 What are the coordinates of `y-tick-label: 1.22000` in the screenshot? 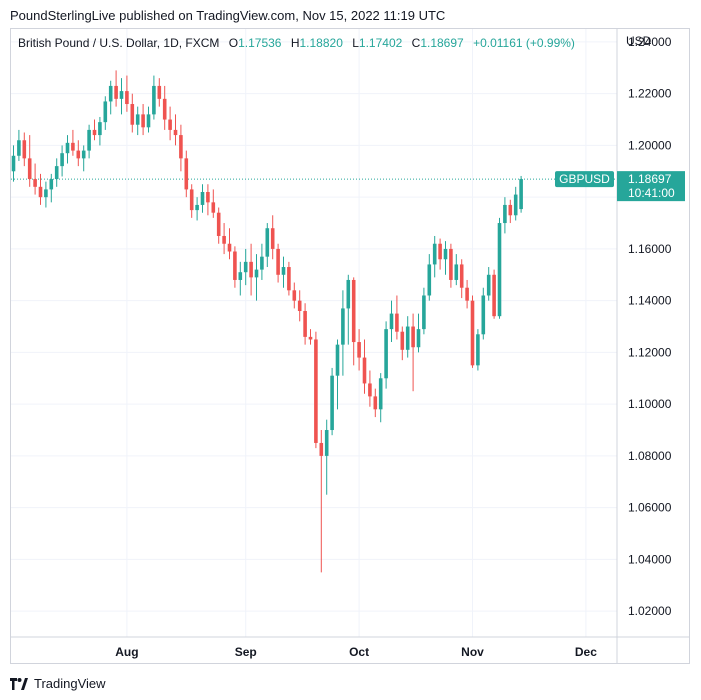 It's located at (650, 94).